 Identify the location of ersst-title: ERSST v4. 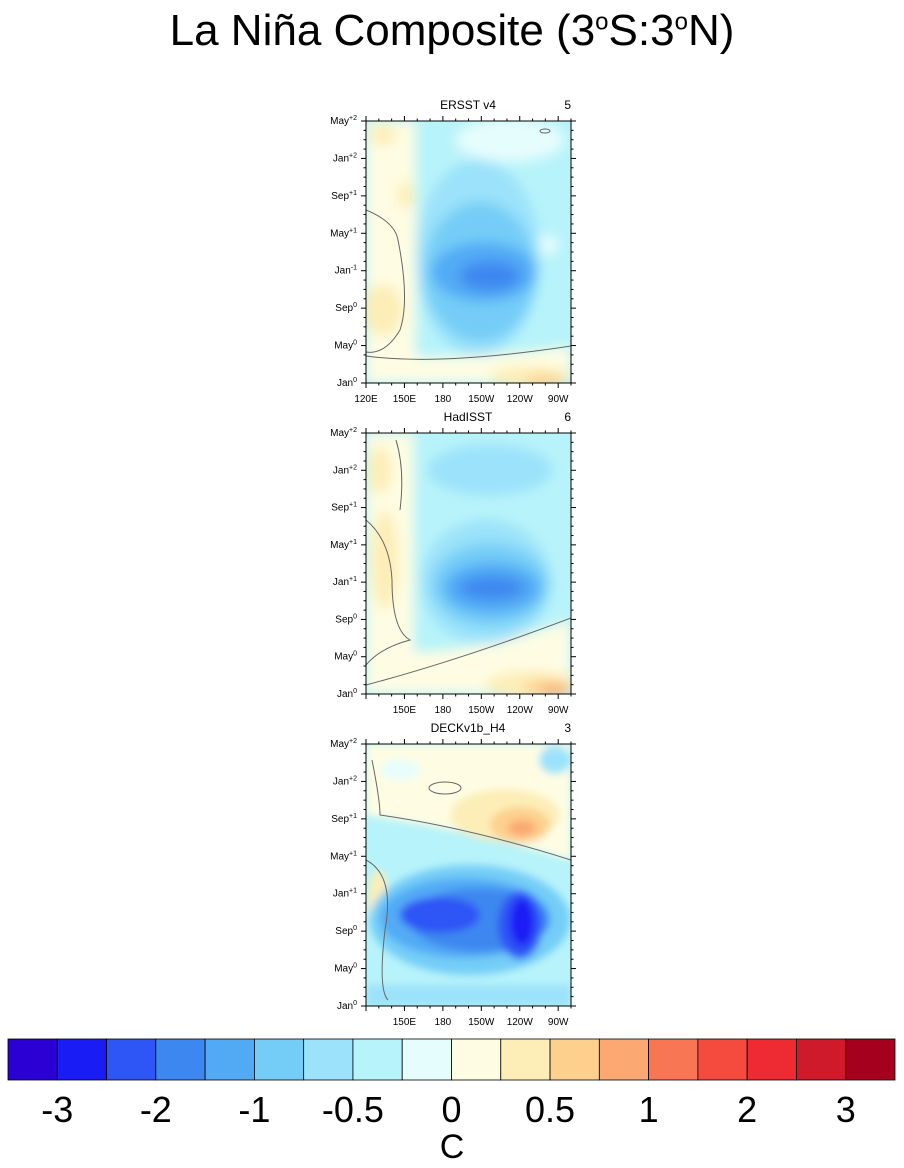
(468, 105).